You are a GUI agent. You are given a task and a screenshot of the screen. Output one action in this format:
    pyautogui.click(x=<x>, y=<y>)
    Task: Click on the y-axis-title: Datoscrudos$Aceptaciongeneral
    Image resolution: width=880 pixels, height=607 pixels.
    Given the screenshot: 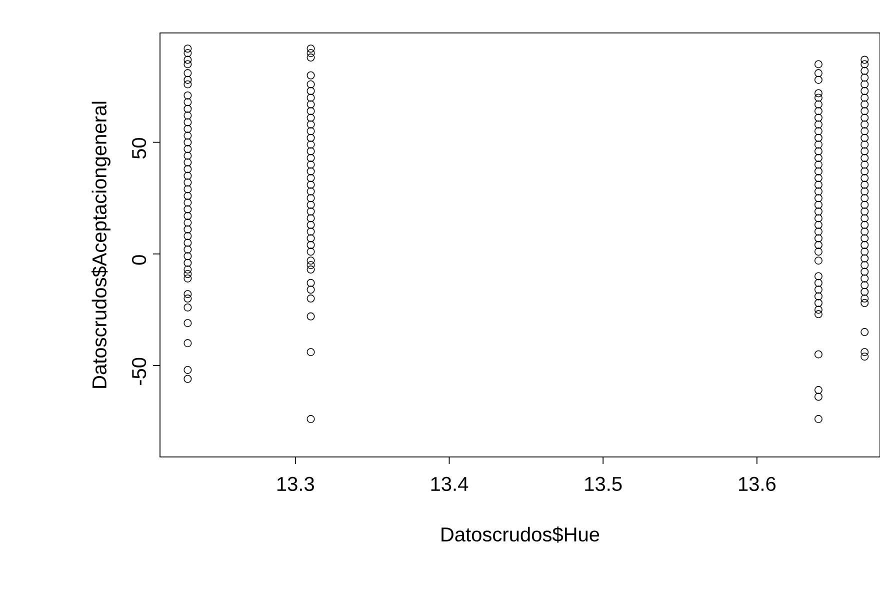 What is the action you would take?
    pyautogui.click(x=100, y=245)
    